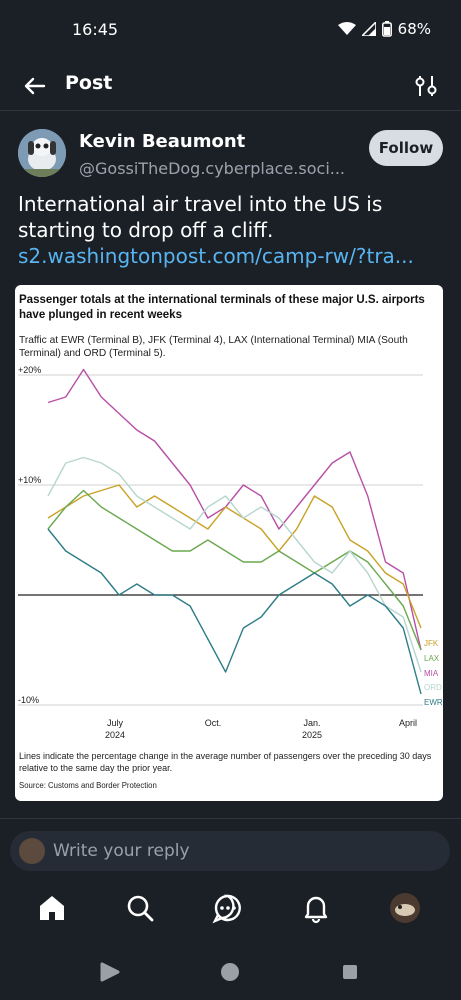  Describe the element at coordinates (431, 643) in the screenshot. I see `series-label-jfk: JFK` at that location.